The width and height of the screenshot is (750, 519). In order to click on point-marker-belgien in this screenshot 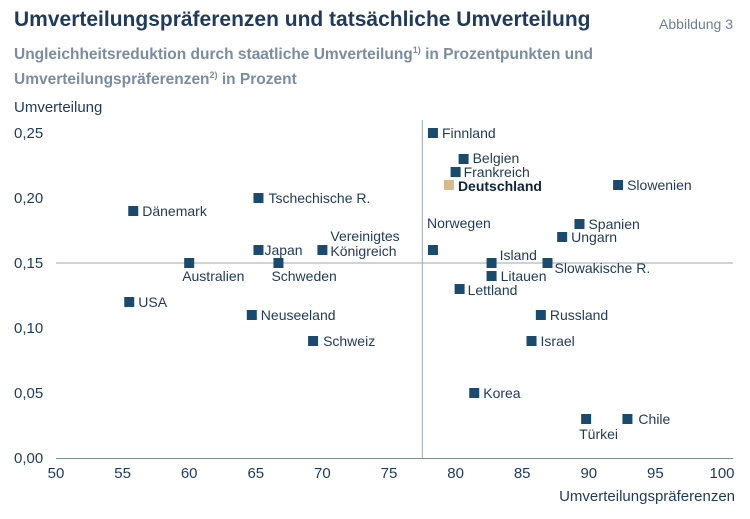, I will do `click(463, 159)`.